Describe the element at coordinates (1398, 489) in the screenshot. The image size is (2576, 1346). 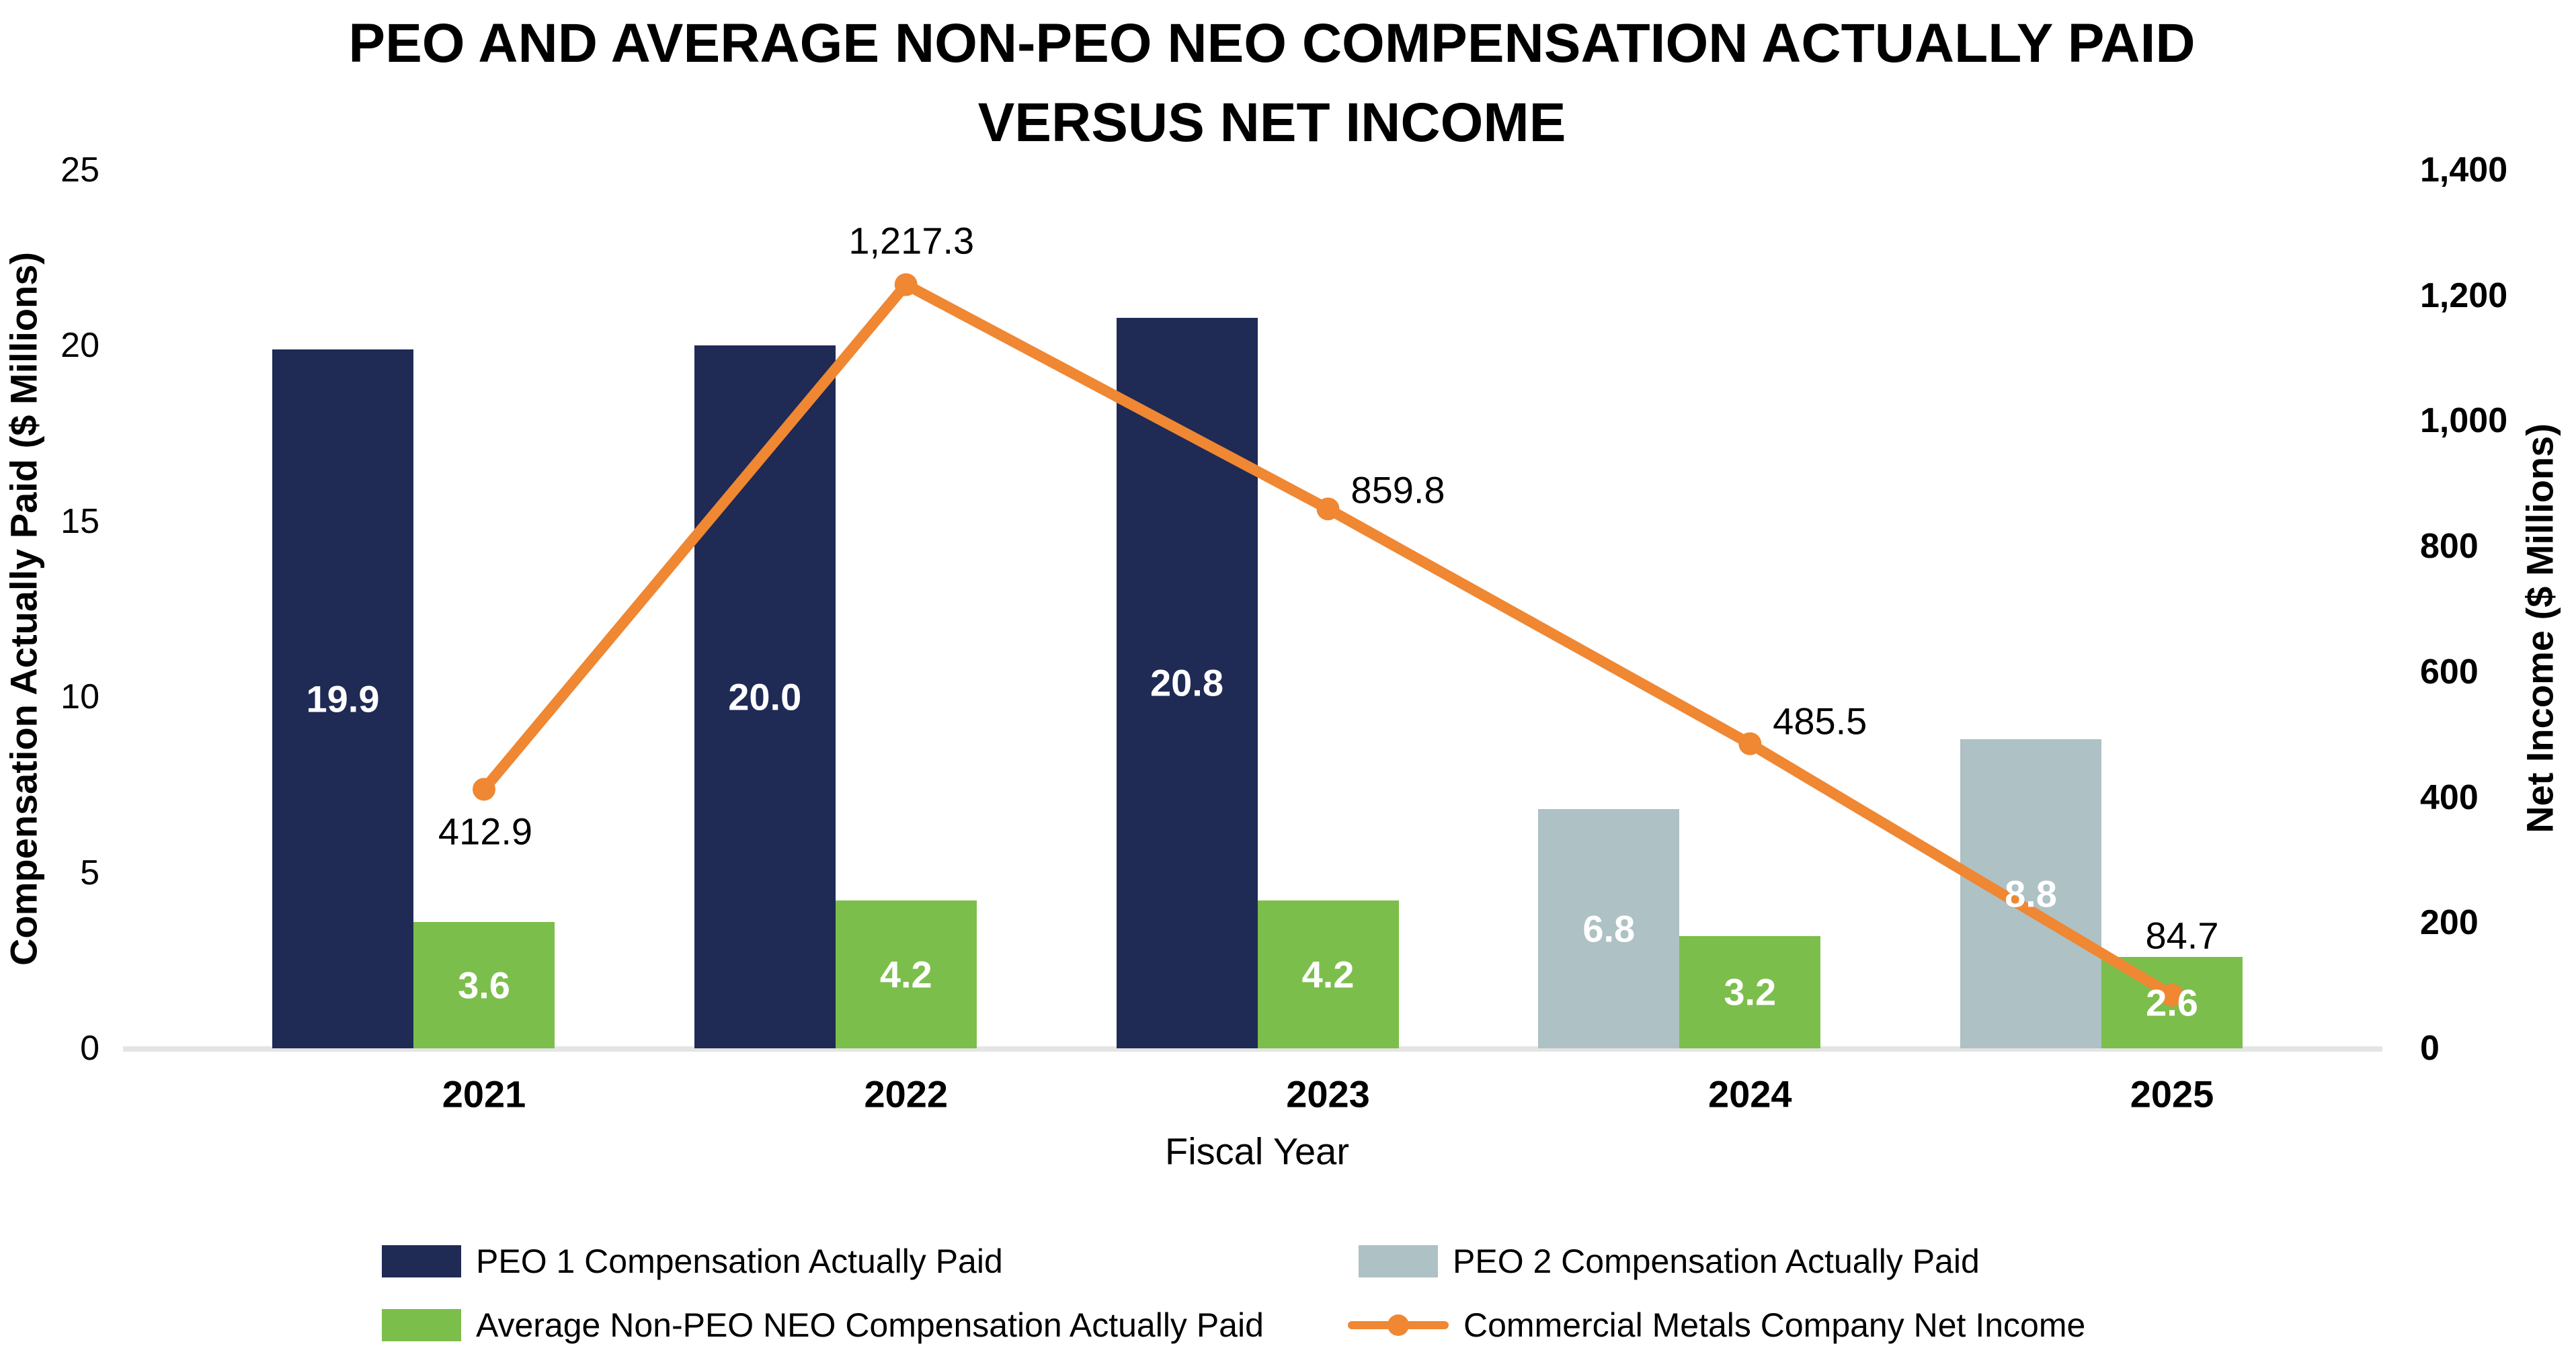
I see `net-income-value-label: 859.8` at that location.